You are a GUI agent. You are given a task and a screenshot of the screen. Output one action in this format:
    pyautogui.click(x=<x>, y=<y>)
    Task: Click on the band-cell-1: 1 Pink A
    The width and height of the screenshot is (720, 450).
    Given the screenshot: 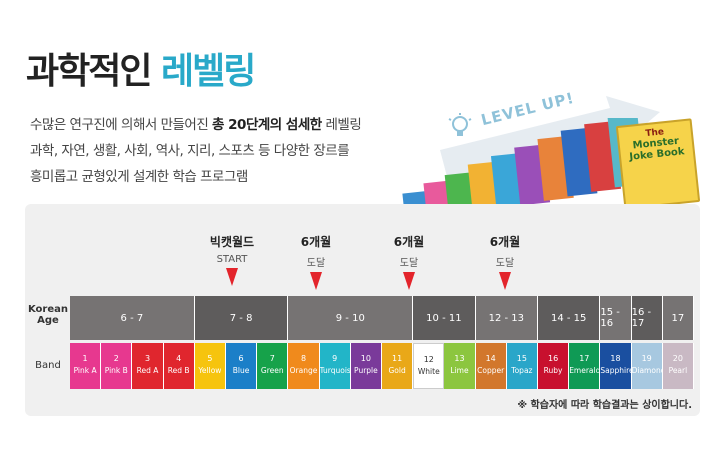 What is the action you would take?
    pyautogui.click(x=86, y=366)
    